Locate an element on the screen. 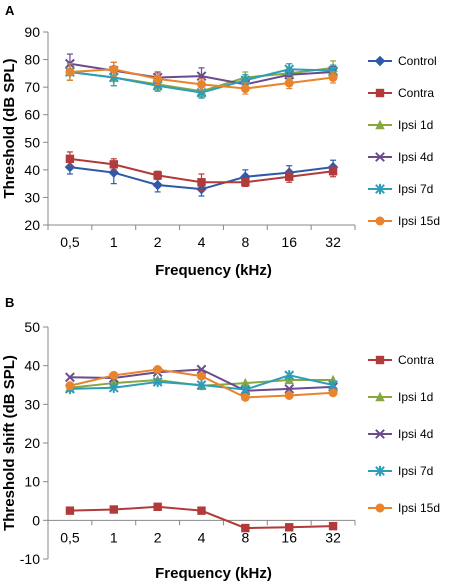 Image resolution: width=454 pixels, height=584 pixels. panel-b-label: B is located at coordinates (9, 302).